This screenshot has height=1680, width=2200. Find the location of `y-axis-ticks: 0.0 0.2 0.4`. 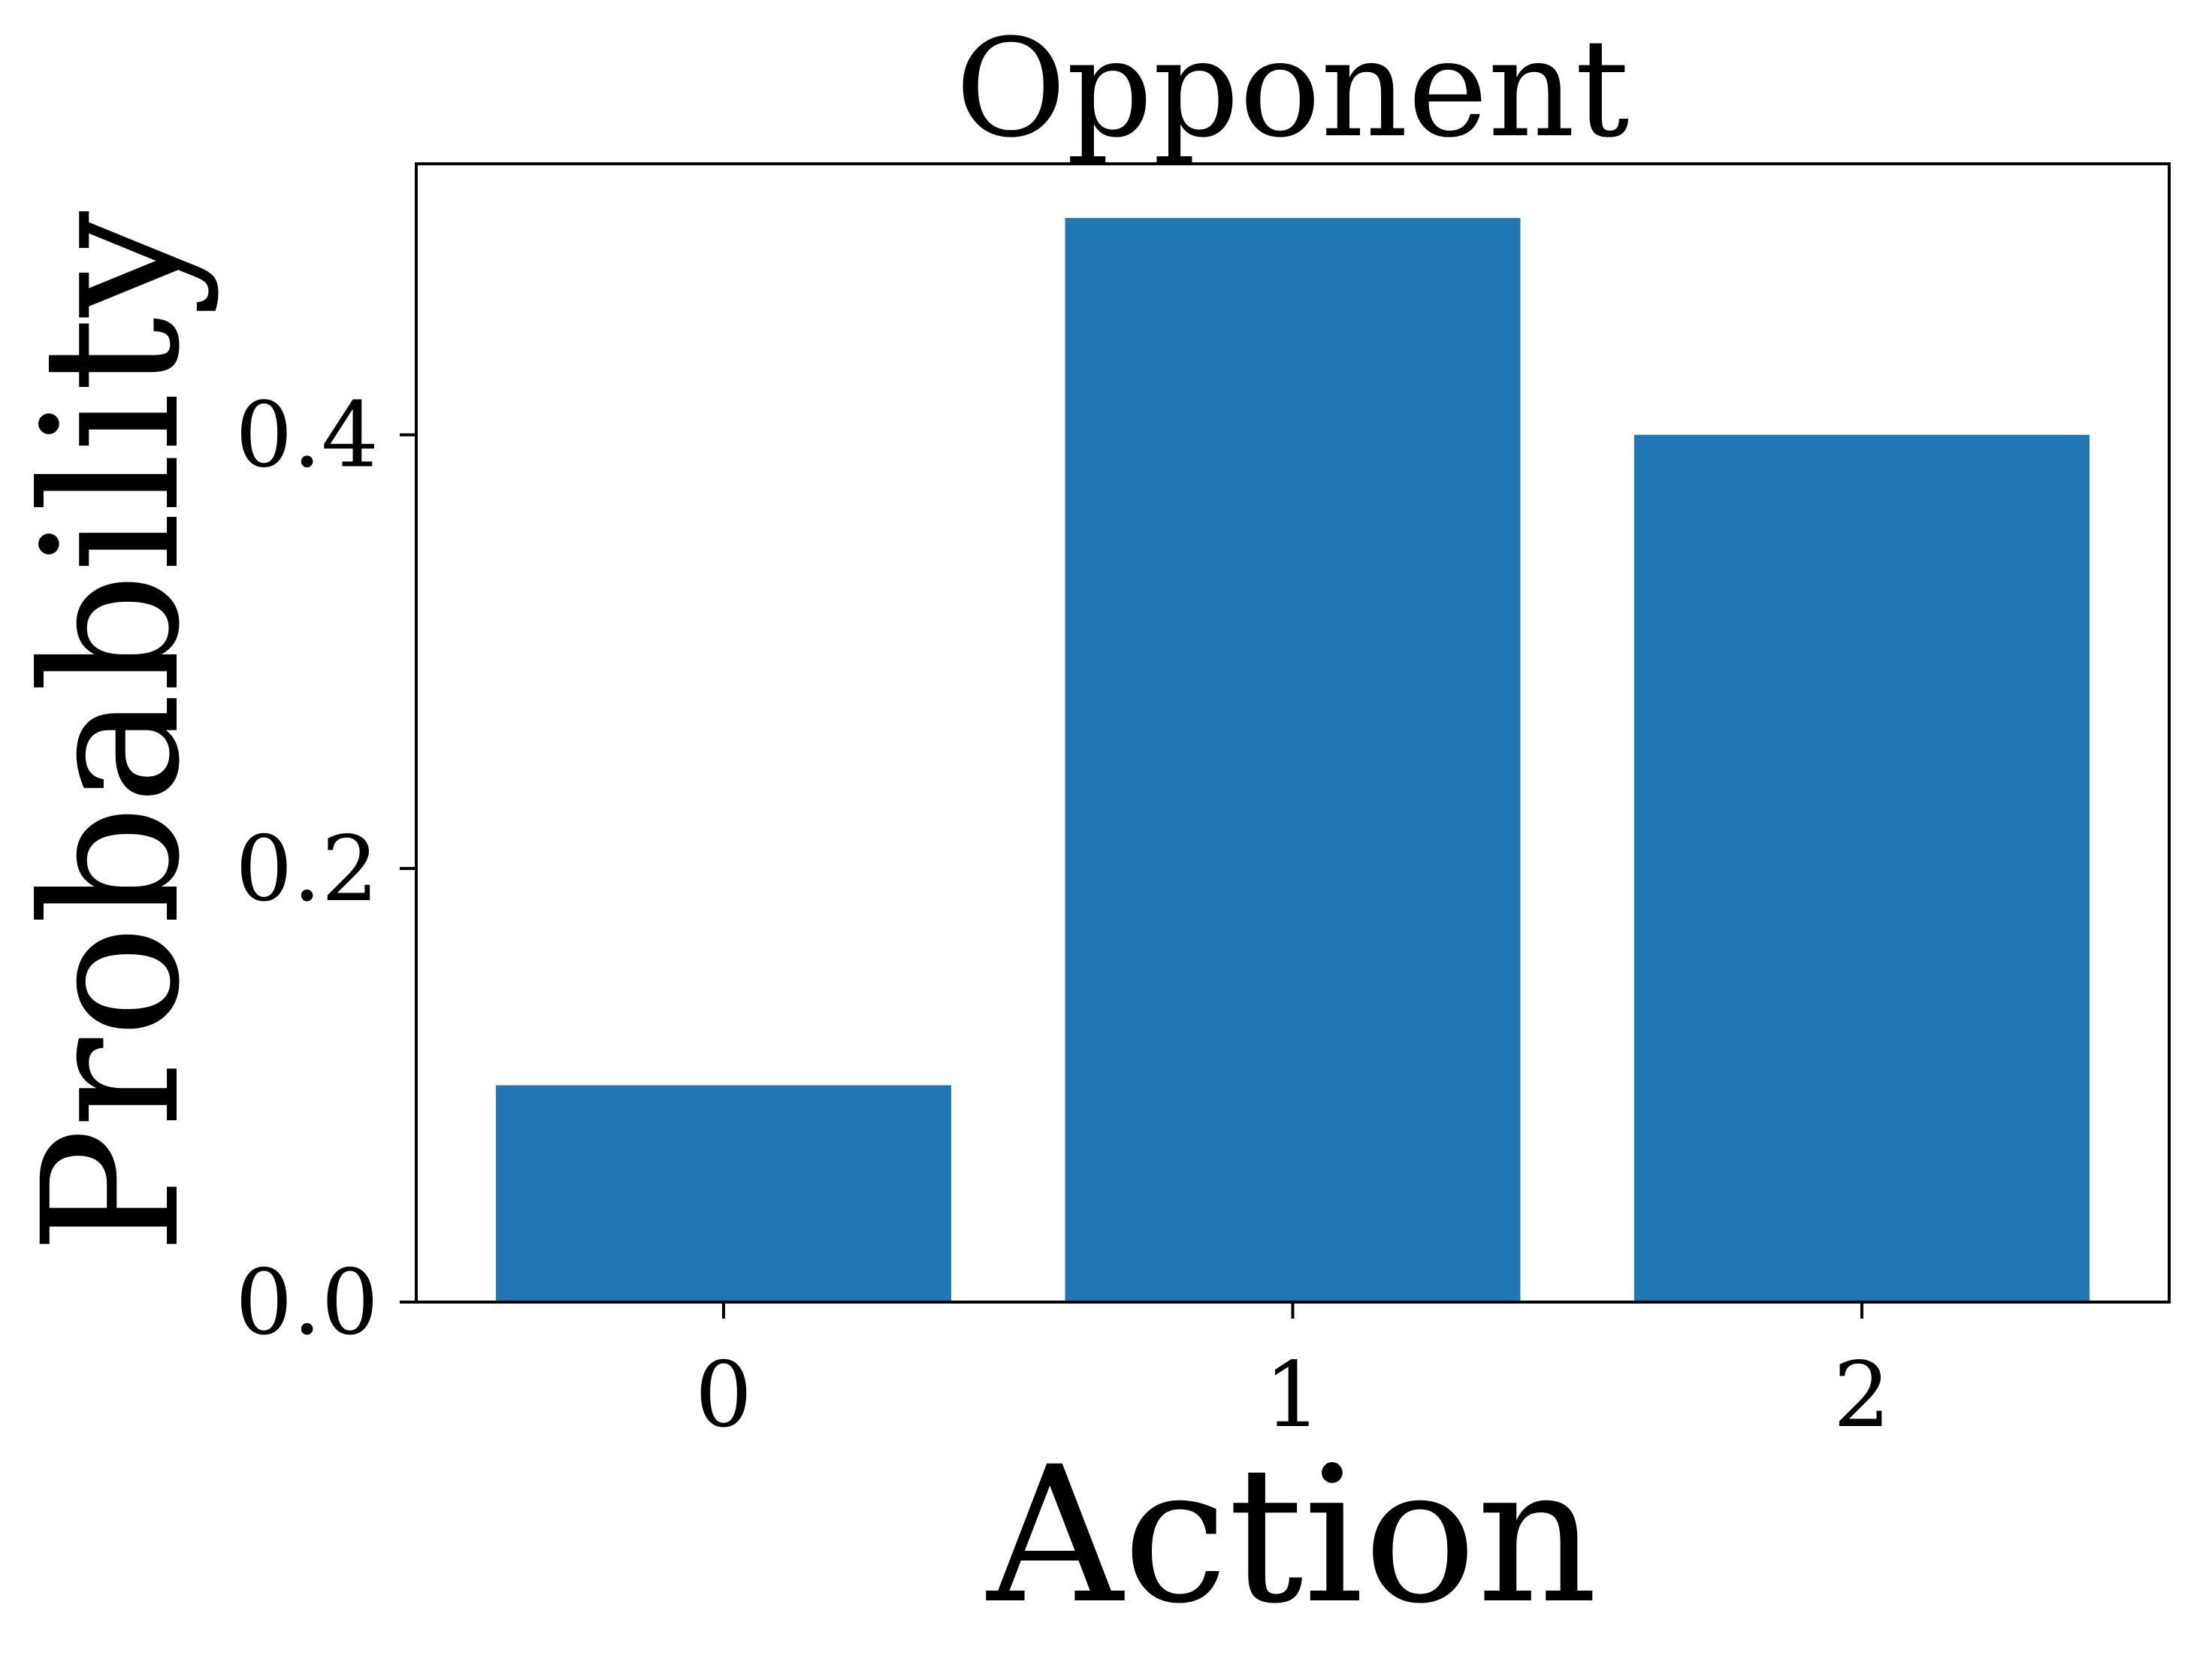

y-axis-ticks: 0.0 0.2 0.4 is located at coordinates (325, 870).